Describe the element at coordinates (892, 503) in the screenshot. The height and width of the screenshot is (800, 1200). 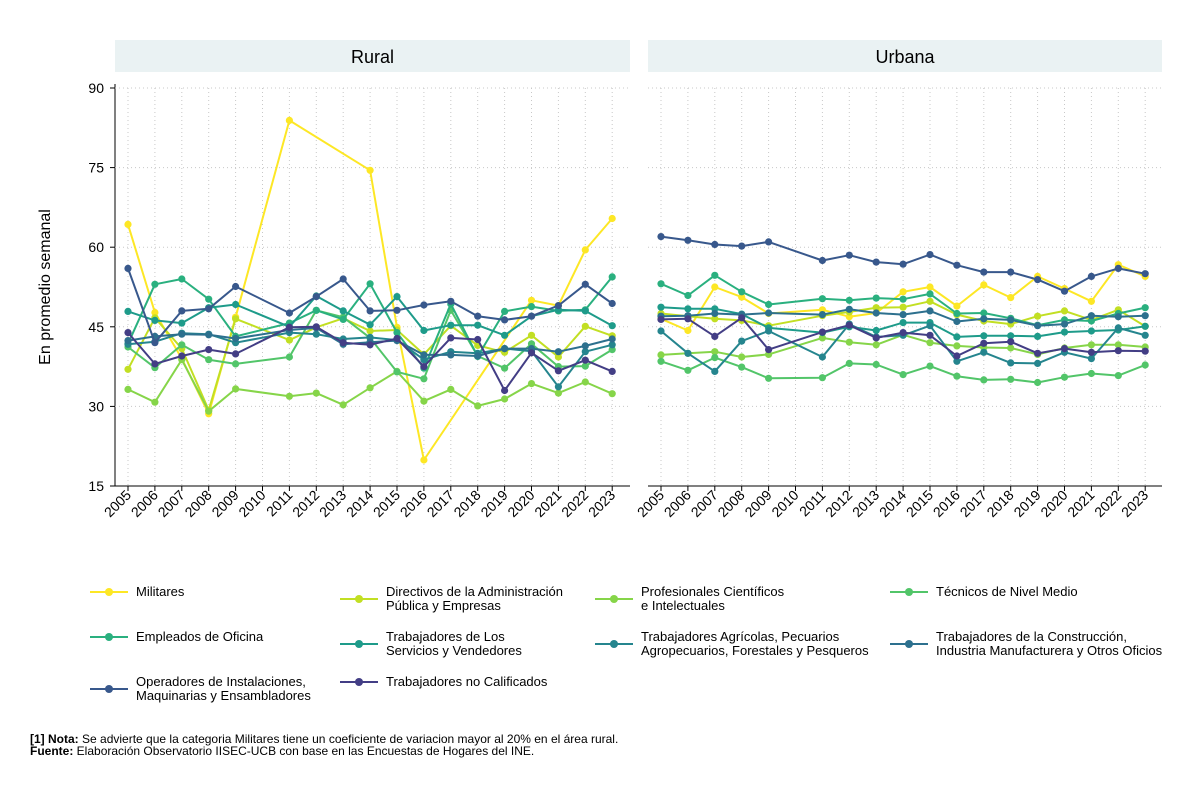
I see `x-tick-label: 2014` at that location.